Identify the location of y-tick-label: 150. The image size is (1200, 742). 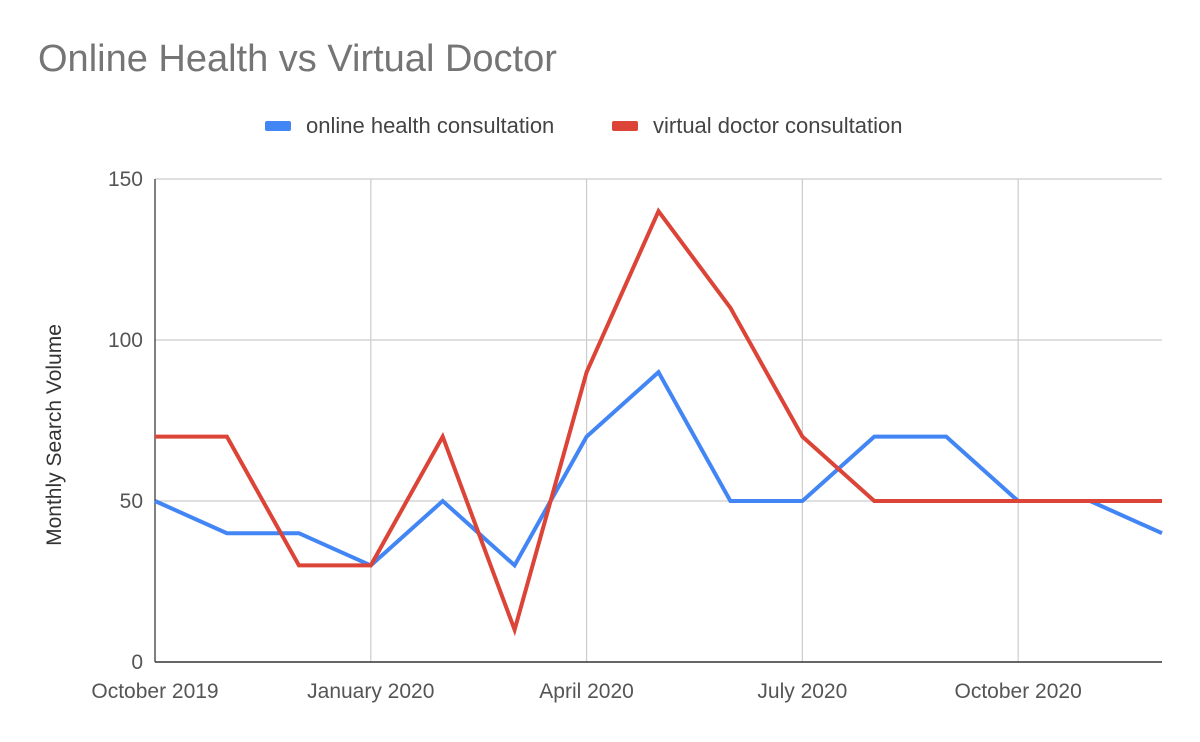
(125, 179).